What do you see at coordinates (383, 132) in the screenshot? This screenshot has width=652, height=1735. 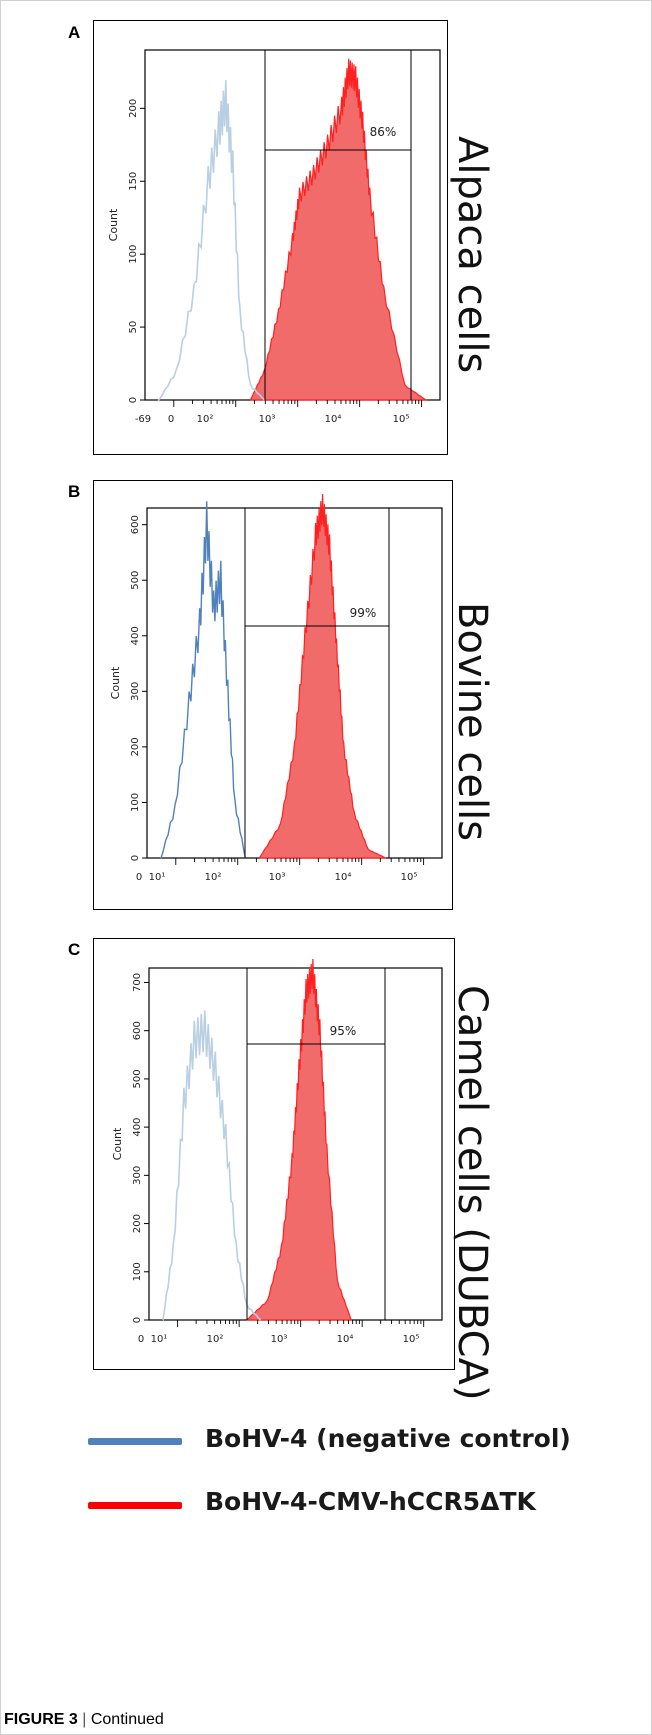 I see `gate-percent-label: 86%` at bounding box center [383, 132].